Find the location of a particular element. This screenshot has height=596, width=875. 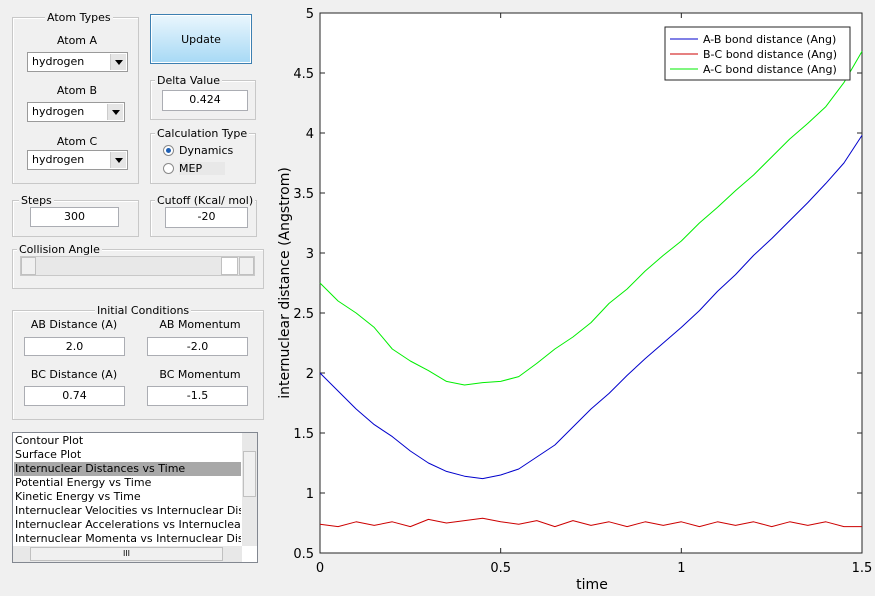

y-tick-label: 1 is located at coordinates (310, 494).